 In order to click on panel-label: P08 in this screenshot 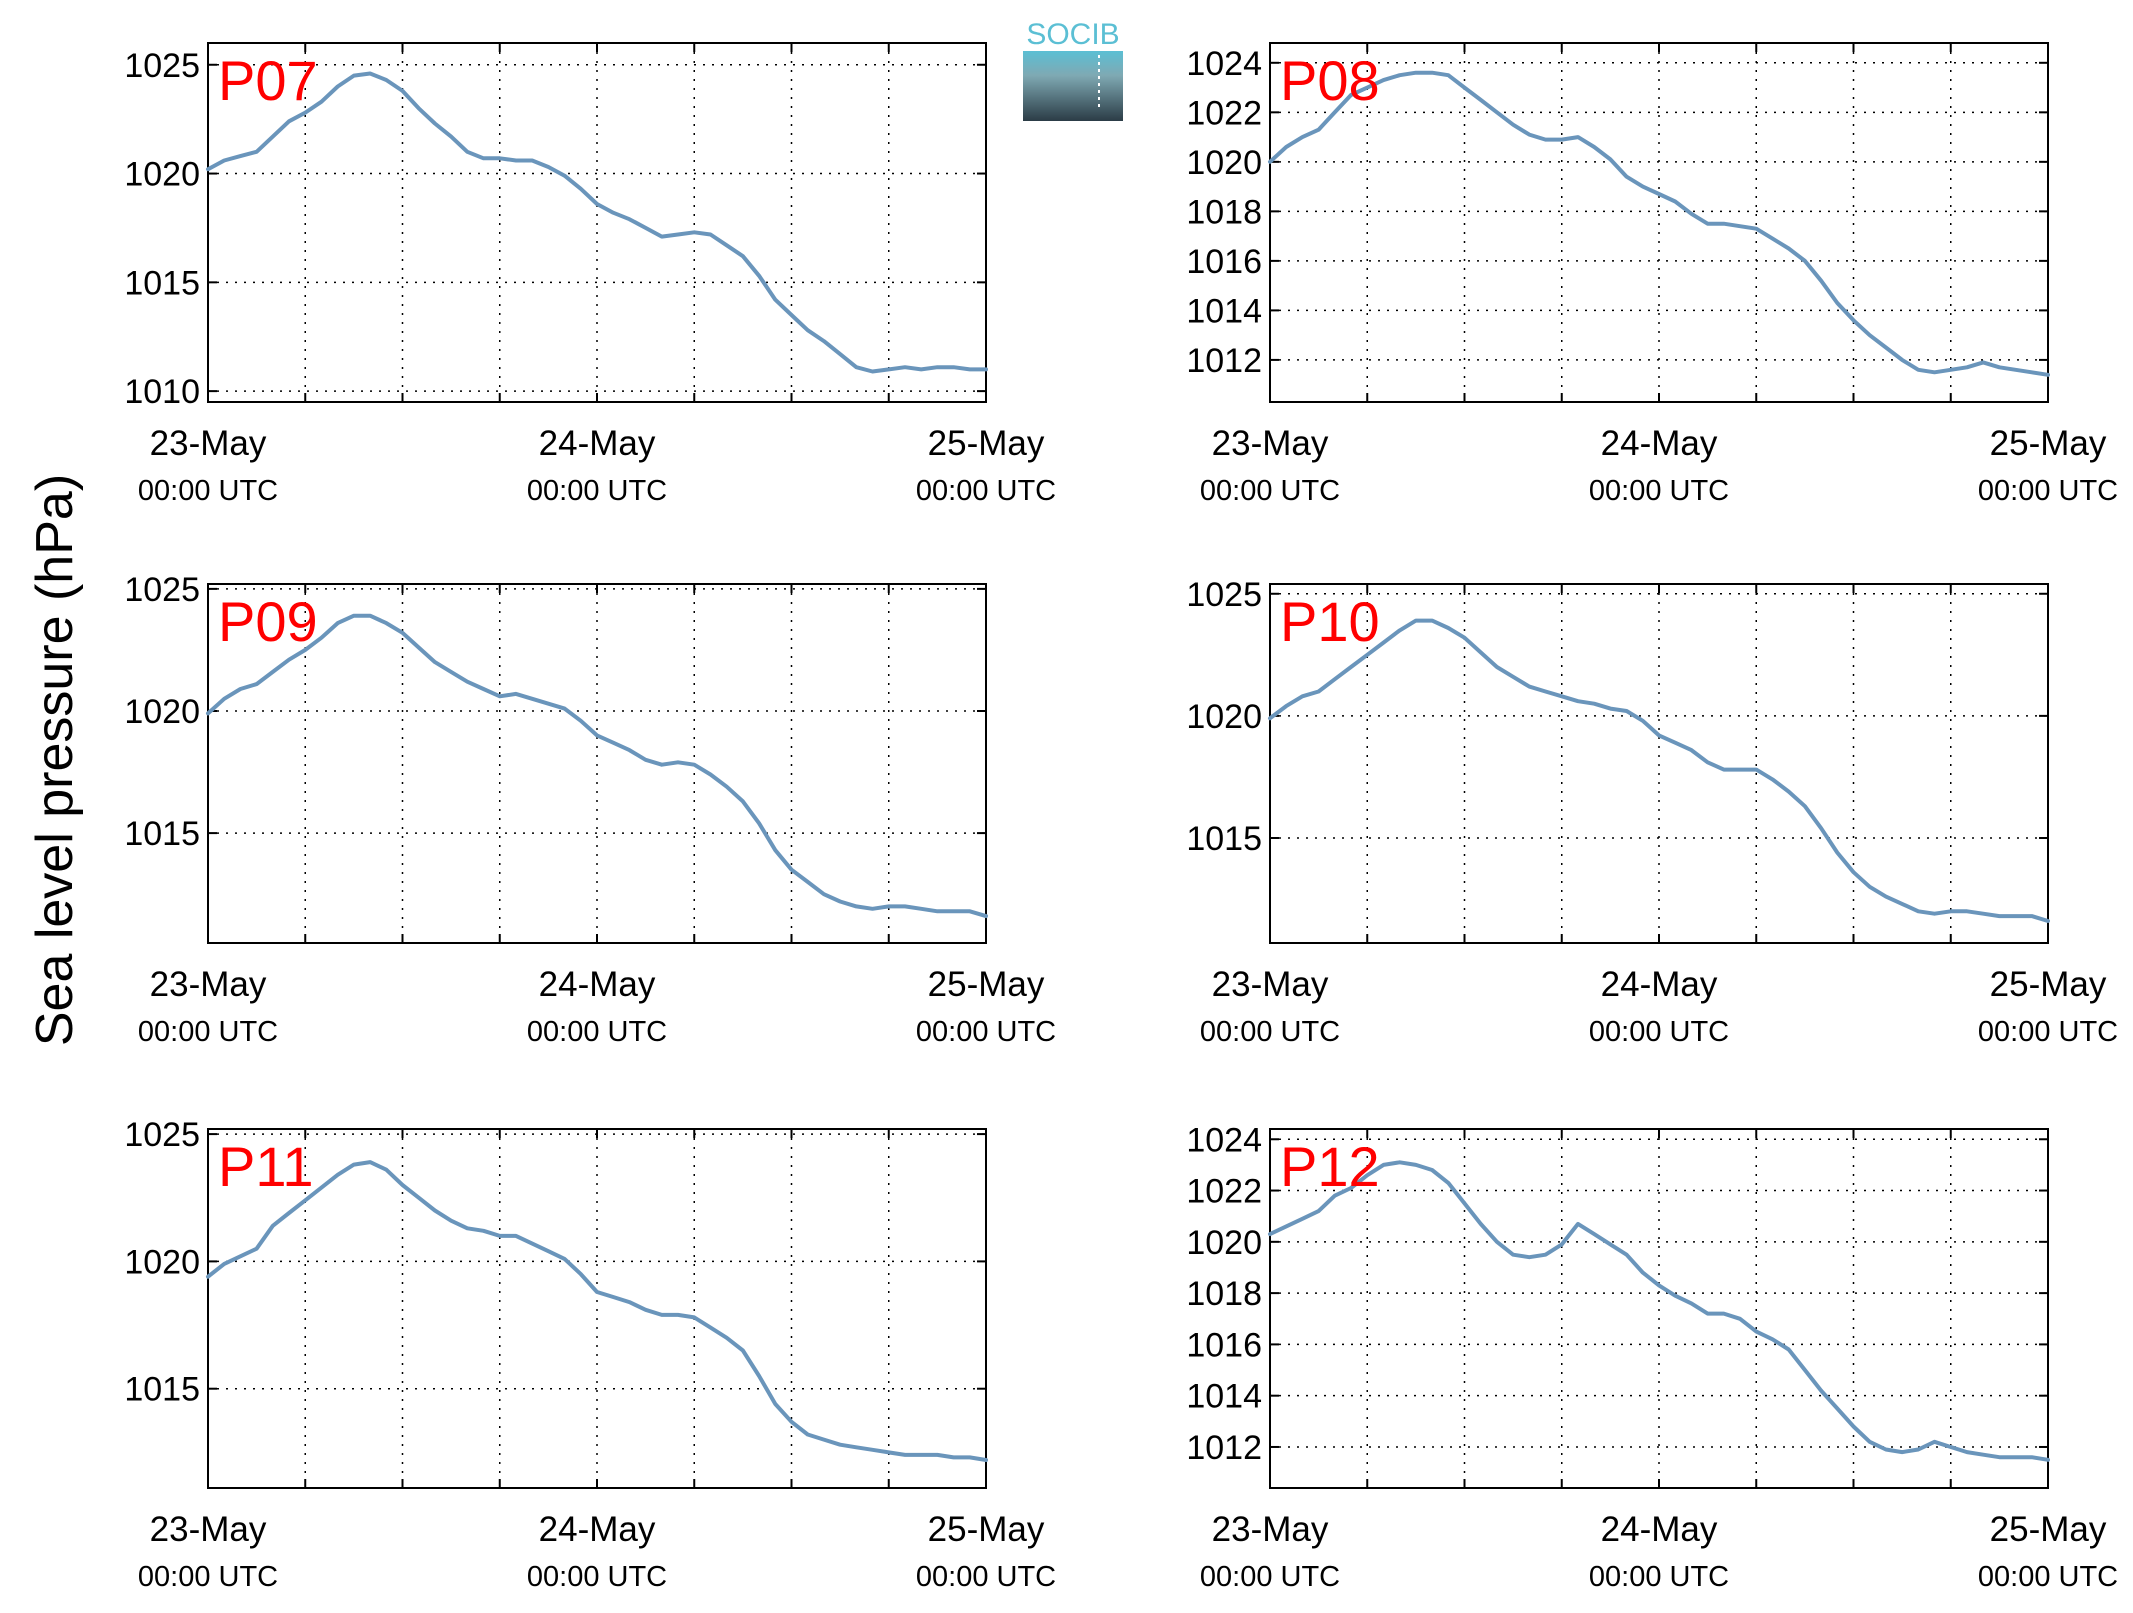, I will do `click(1330, 80)`.